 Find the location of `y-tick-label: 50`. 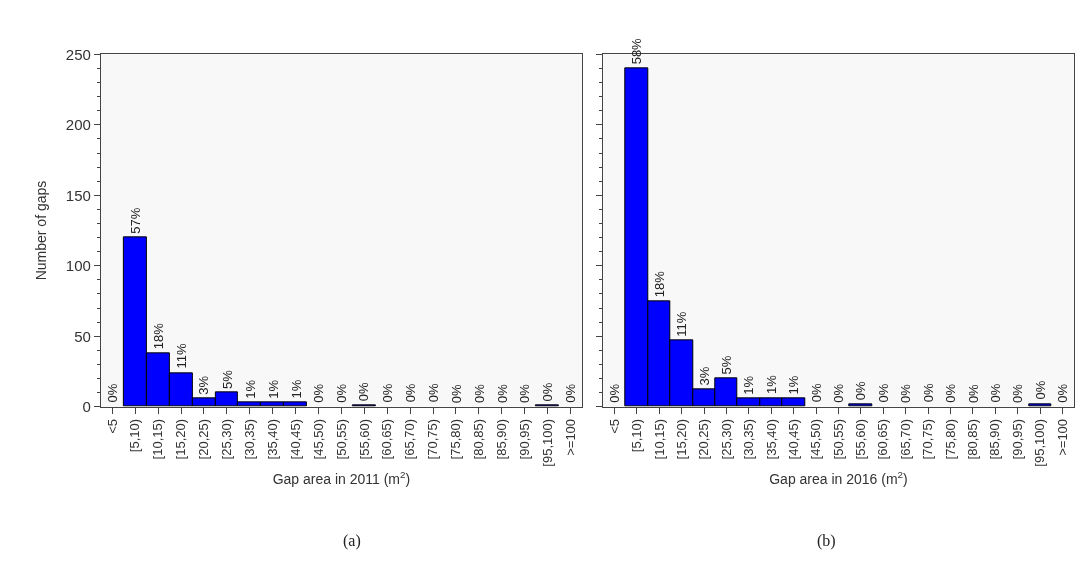

y-tick-label: 50 is located at coordinates (82, 336).